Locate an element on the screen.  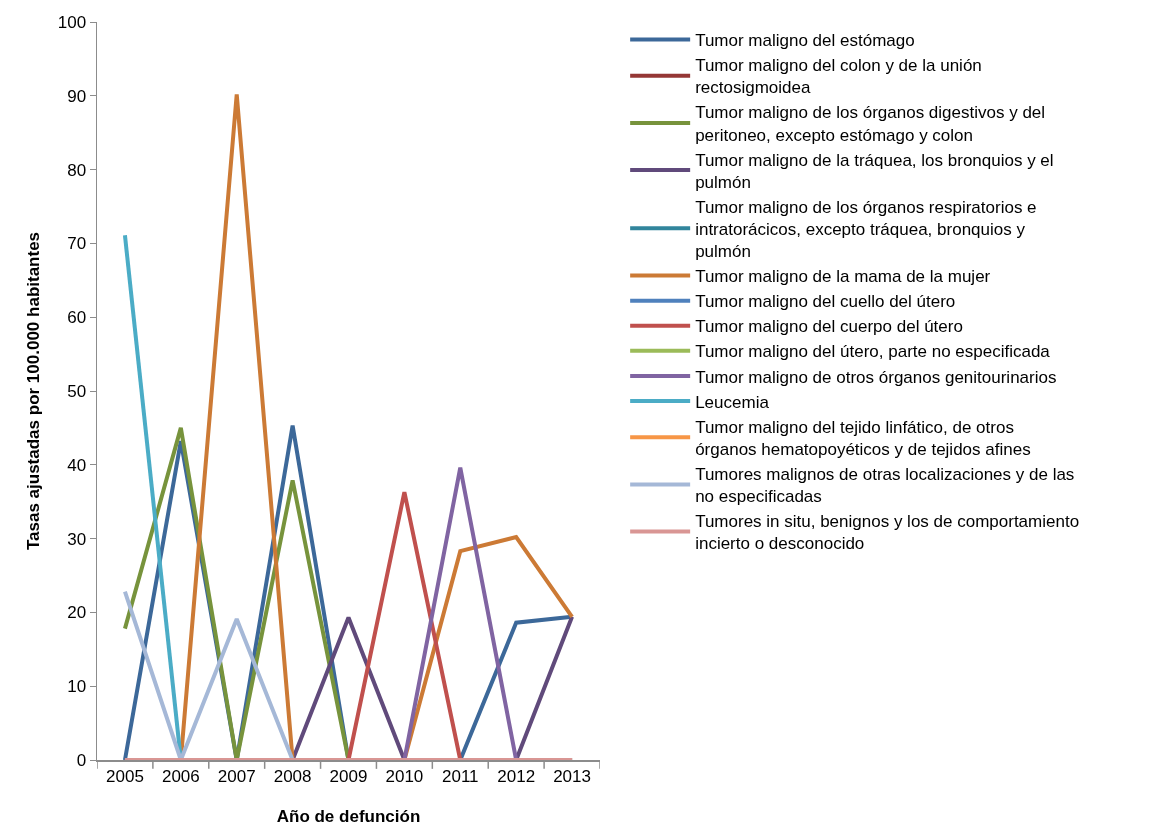
y-tick-label: 30 is located at coordinates (77, 539).